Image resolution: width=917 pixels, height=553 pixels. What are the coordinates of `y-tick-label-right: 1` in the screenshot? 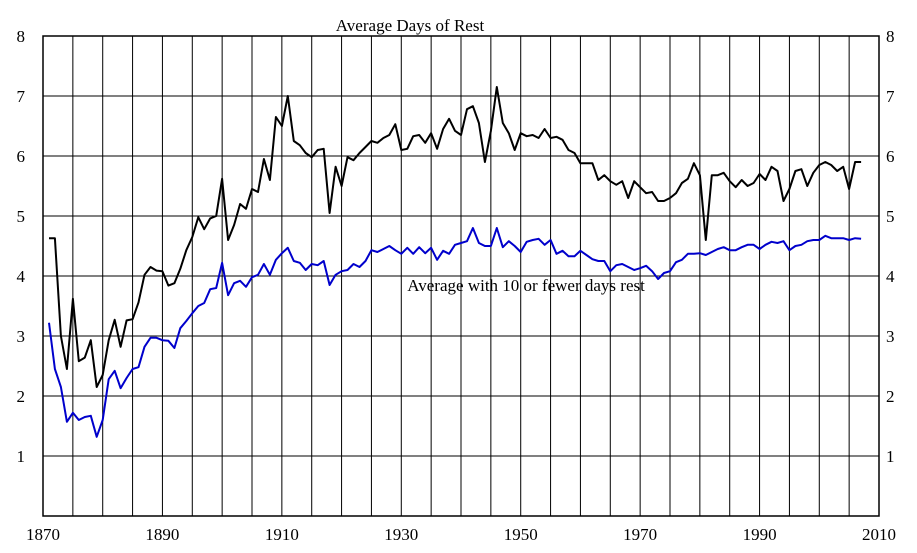 It's located at (890, 456).